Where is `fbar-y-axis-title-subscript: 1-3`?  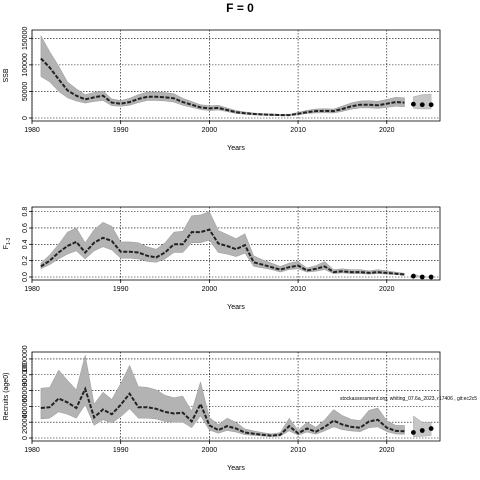 fbar-y-axis-title-subscript: 1-3 is located at coordinates (9, 241).